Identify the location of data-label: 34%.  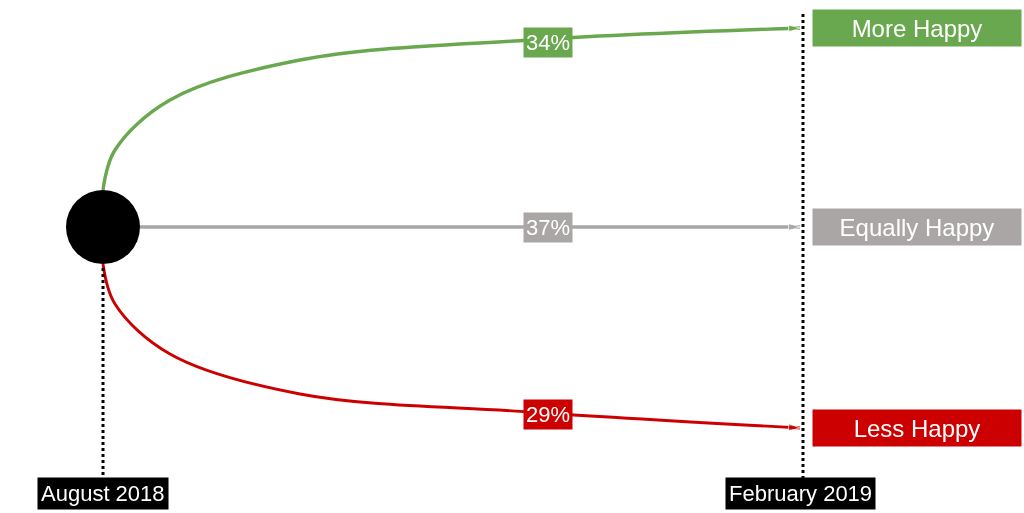
(548, 42).